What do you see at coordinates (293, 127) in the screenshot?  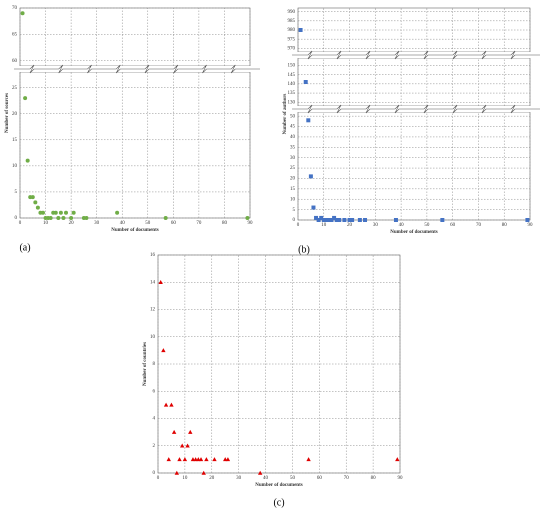 I see `y-tick-label: 45` at bounding box center [293, 127].